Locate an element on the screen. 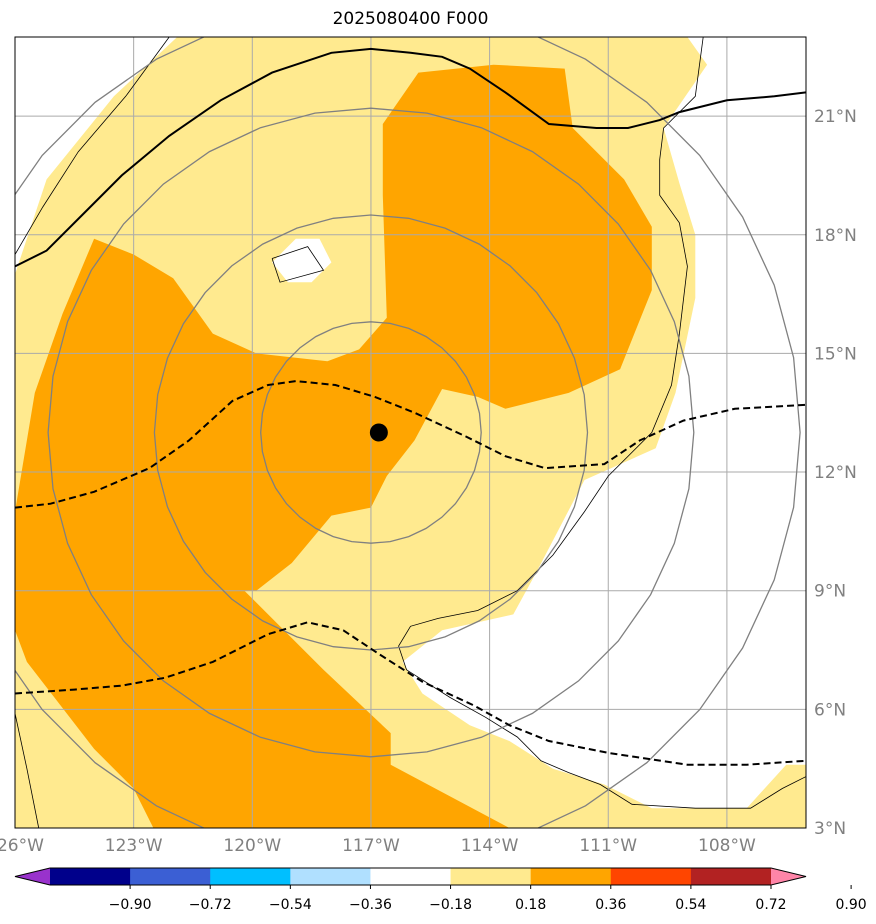 The height and width of the screenshot is (924, 876). chart-title: 2025080400 F000 is located at coordinates (410, 19).